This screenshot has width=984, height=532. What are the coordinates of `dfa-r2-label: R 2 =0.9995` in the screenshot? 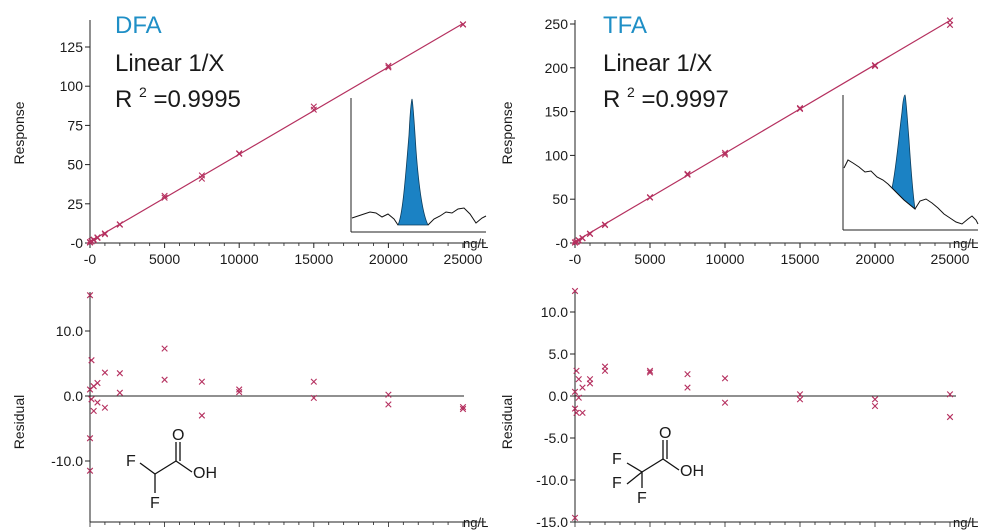 It's located at (178, 94).